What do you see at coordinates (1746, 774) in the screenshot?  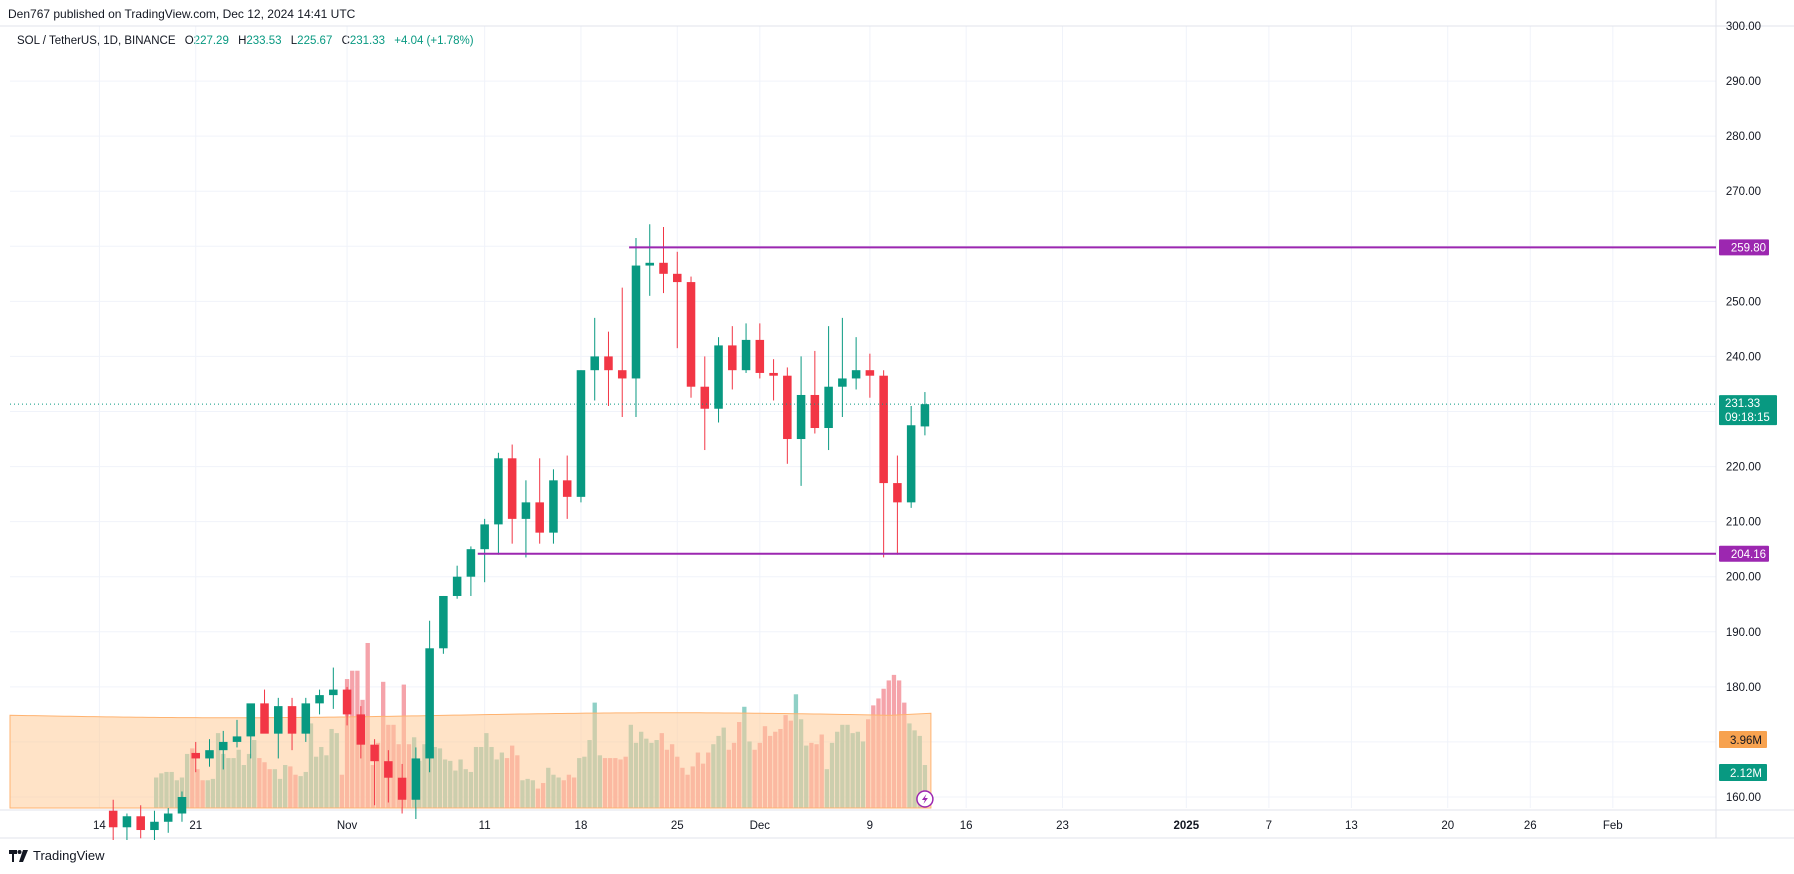 I see `volume-badge-label: 2.12M` at bounding box center [1746, 774].